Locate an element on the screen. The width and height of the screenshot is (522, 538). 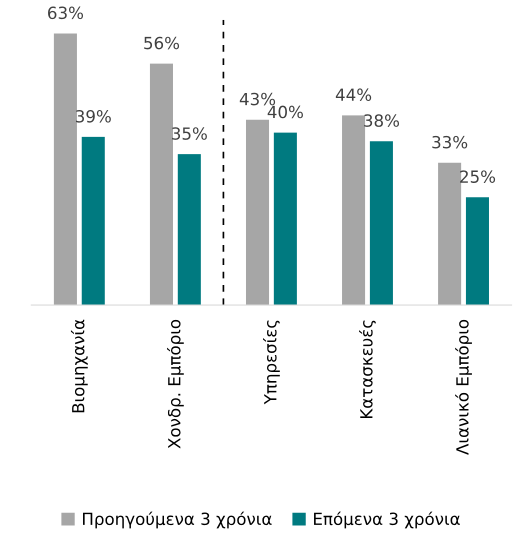
legend-label: Προηγούμενα 3 χρόνια is located at coordinates (177, 520).